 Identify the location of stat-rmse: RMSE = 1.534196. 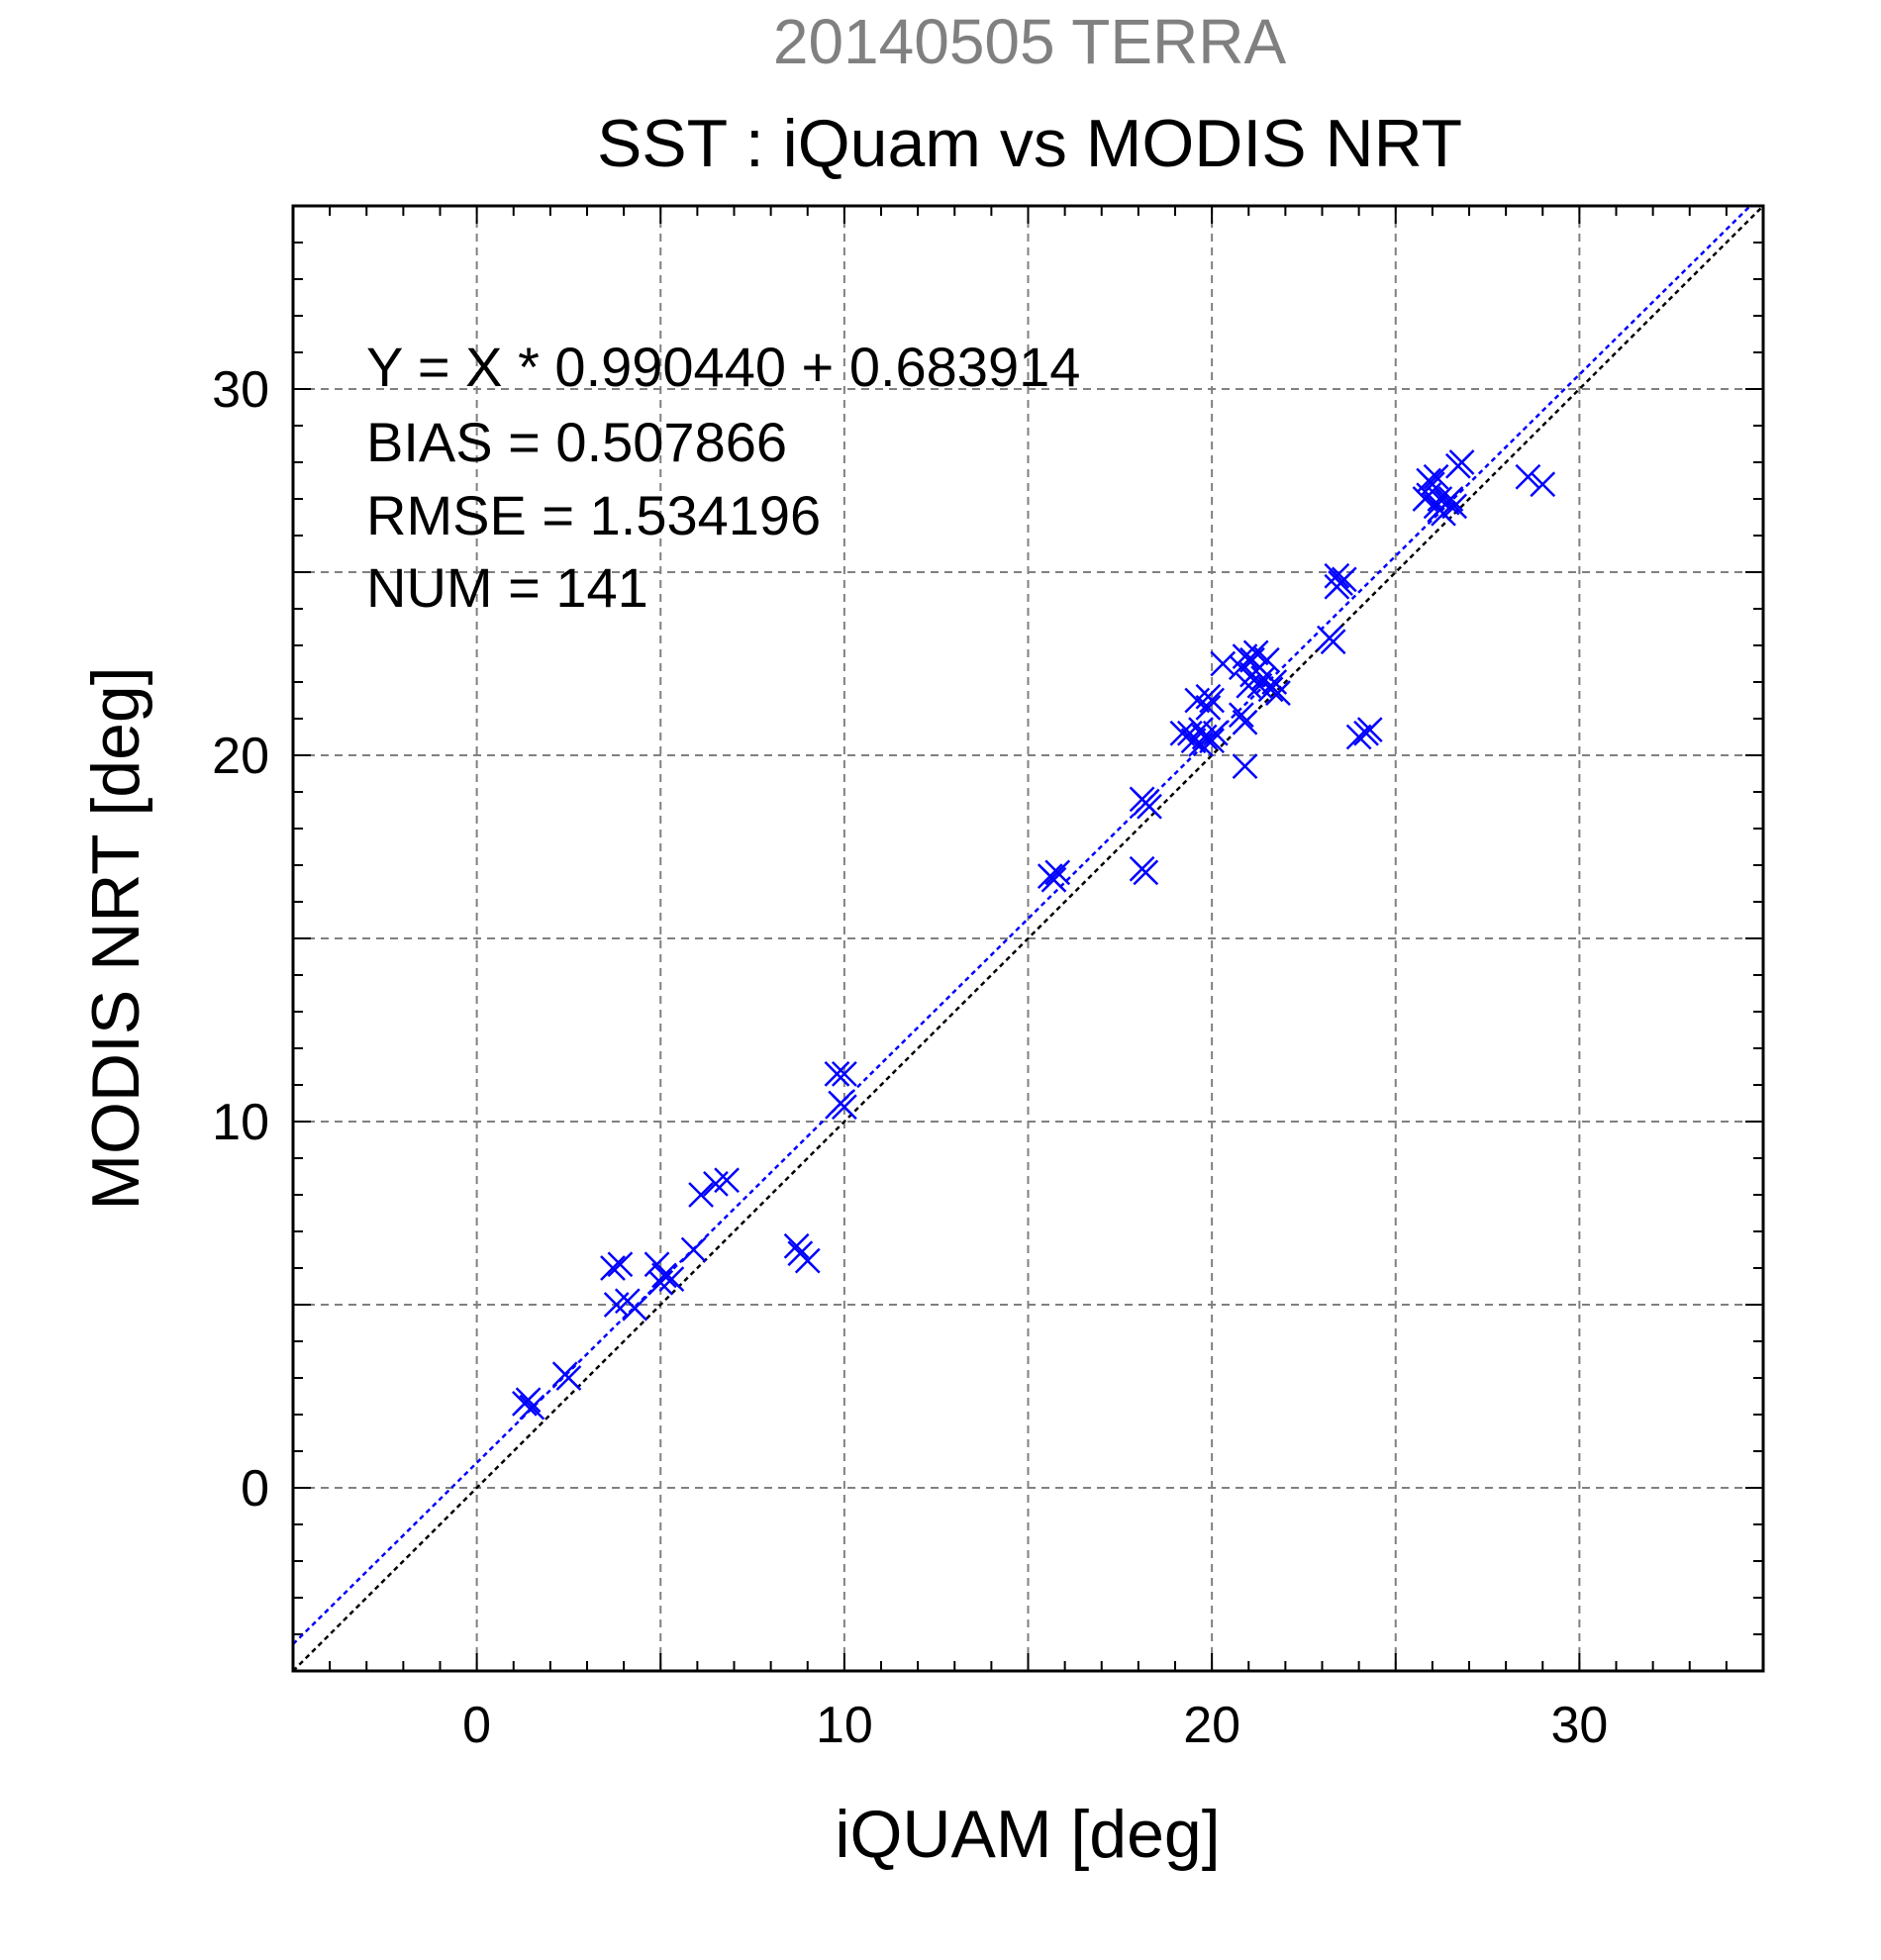
(593, 515).